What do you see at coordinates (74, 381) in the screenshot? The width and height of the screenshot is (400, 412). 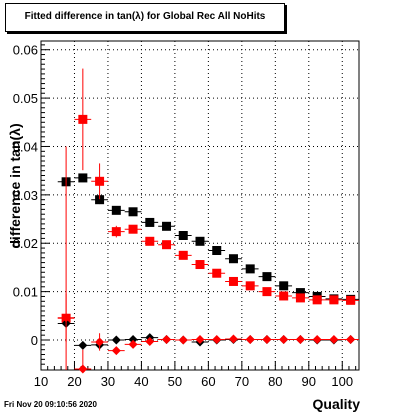 I see `x-tick-label: 20` at bounding box center [74, 381].